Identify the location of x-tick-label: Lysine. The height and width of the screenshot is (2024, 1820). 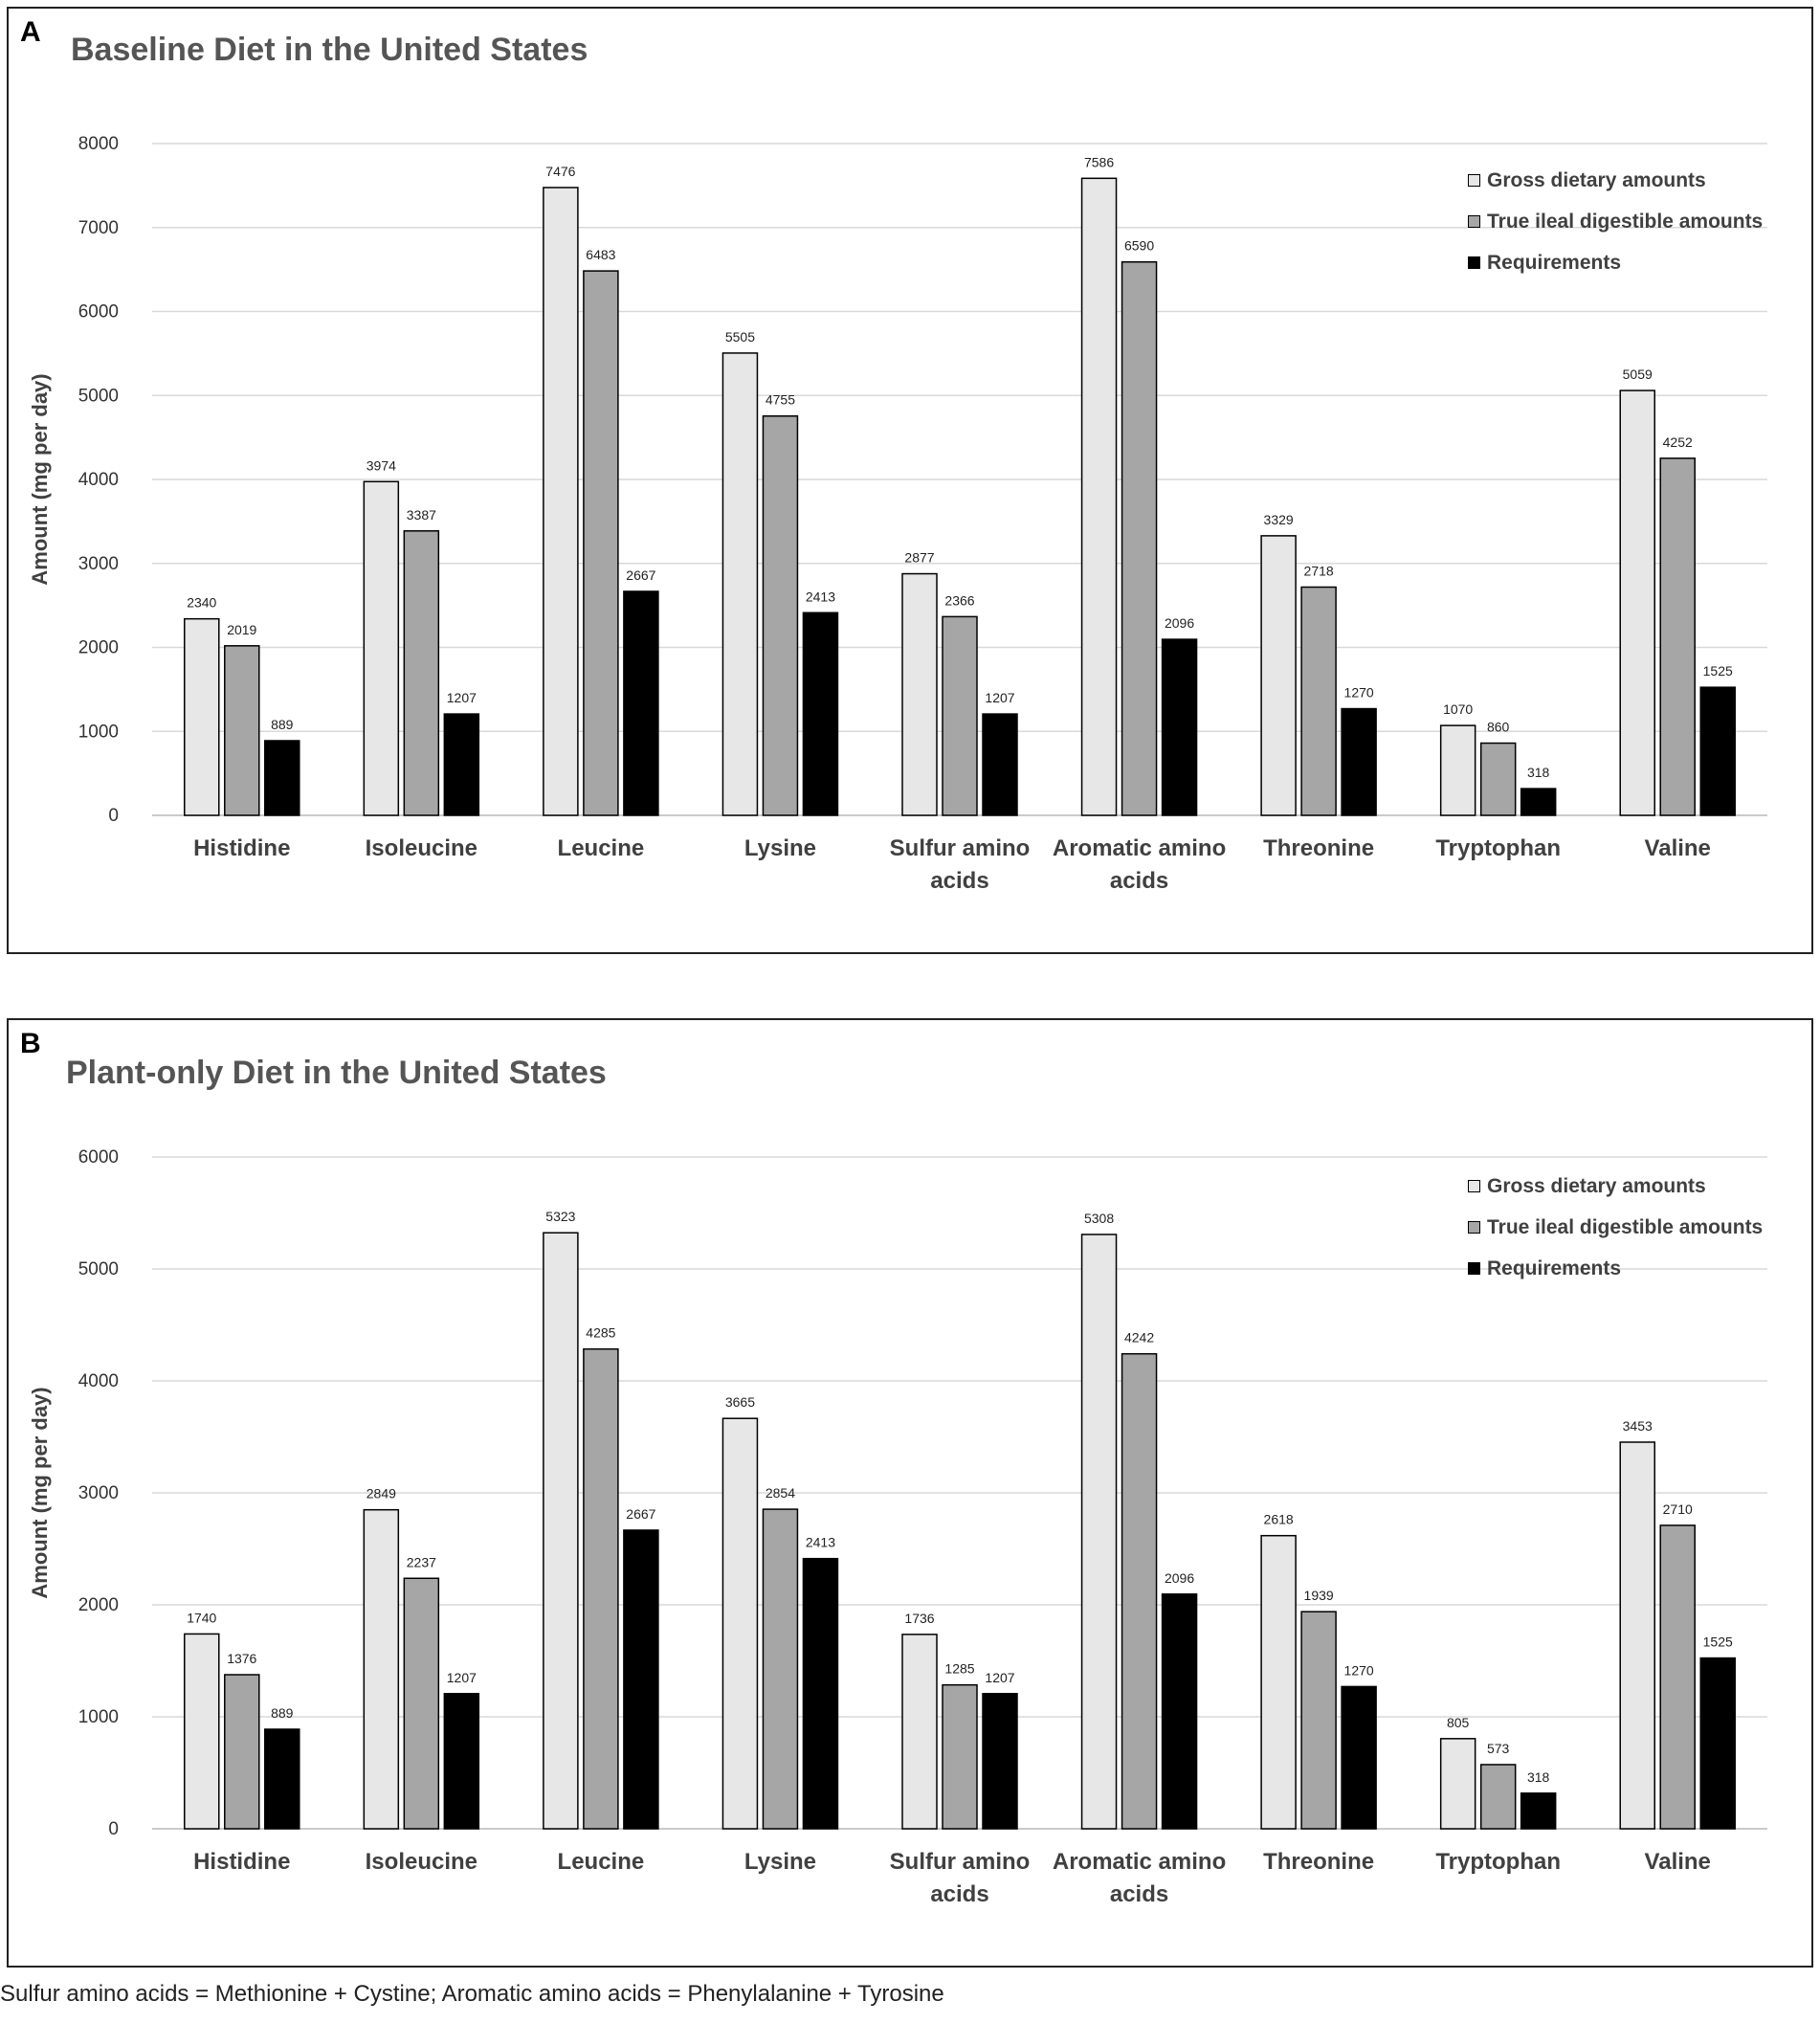
(780, 1862).